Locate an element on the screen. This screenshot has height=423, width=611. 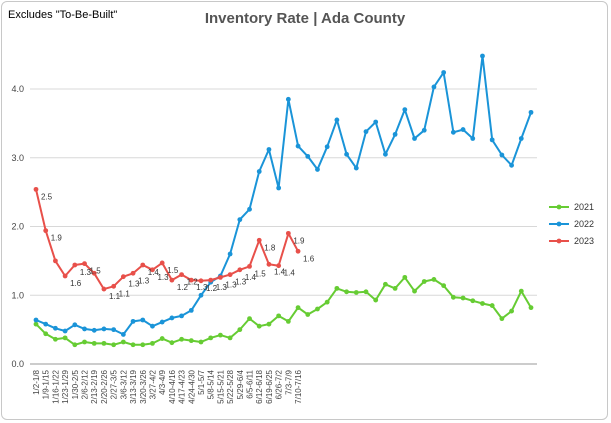
data-label-2023: 2.5 is located at coordinates (47, 196).